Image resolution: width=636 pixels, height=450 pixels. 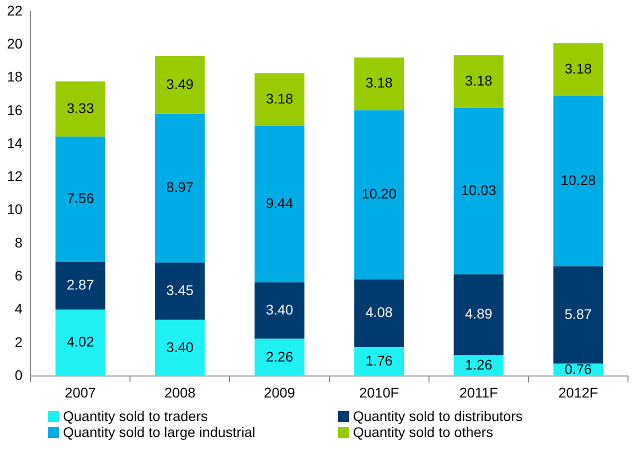 I want to click on data-label: 8.97, so click(x=180, y=187).